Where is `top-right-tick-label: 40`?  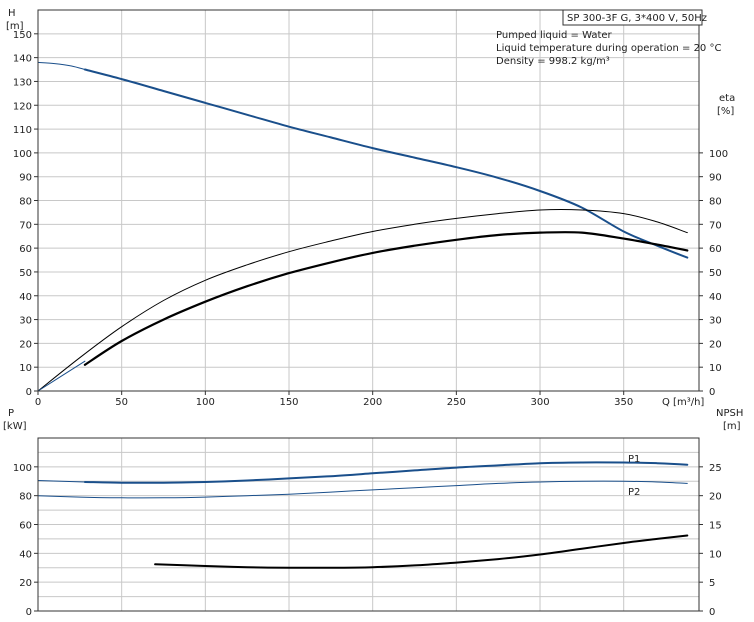
top-right-tick-label: 40 is located at coordinates (715, 297).